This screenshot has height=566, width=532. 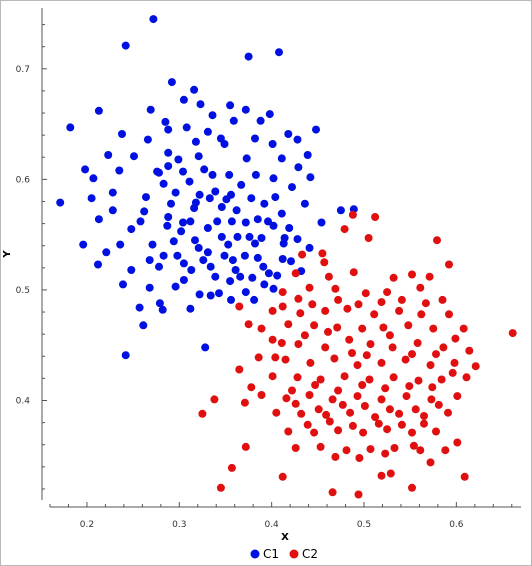 I want to click on legend: C1 C2, so click(x=284, y=554).